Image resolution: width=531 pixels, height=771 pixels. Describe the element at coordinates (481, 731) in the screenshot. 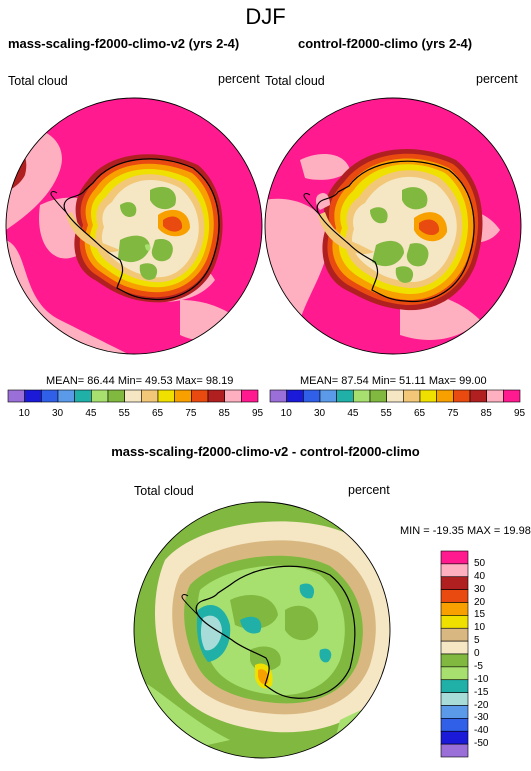

I see `cbd-label: -40` at that location.